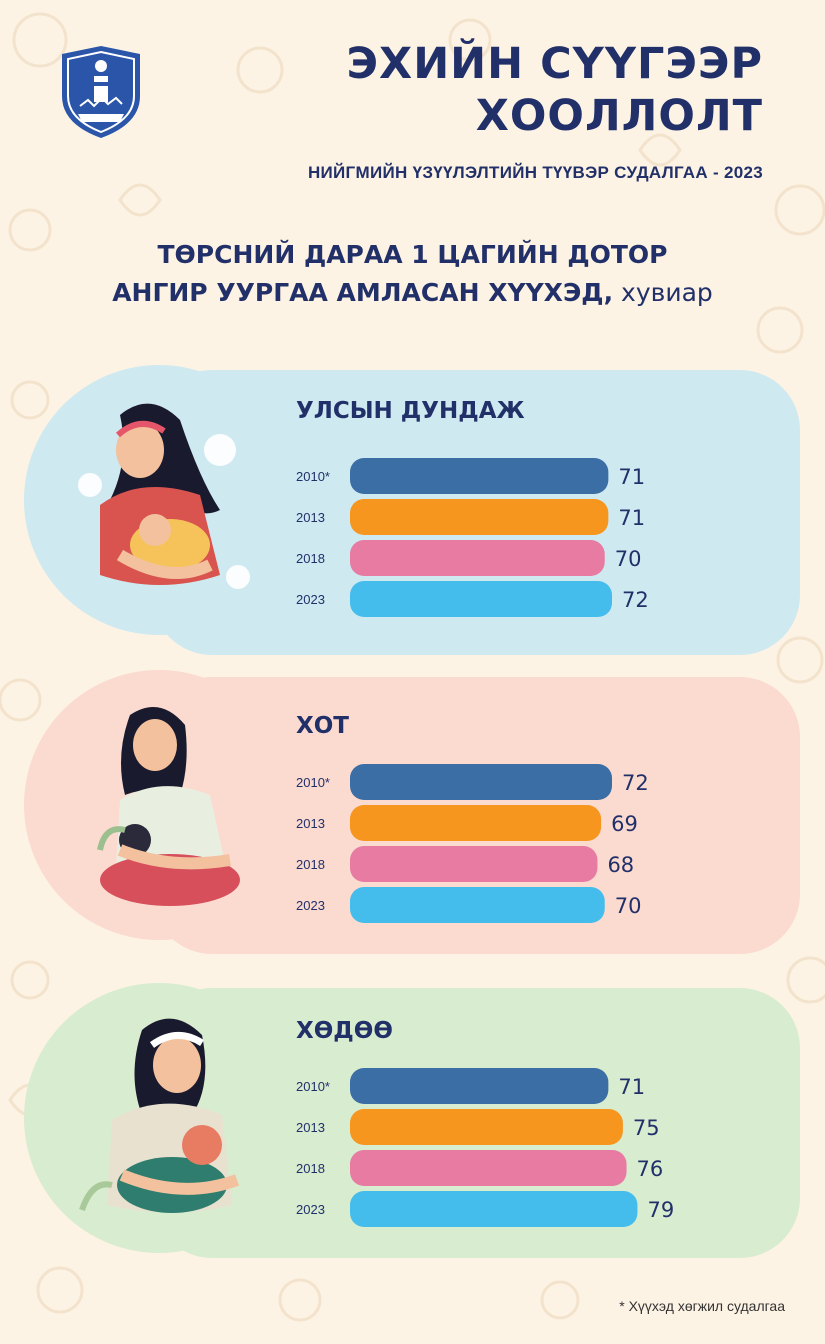  What do you see at coordinates (310, 905) in the screenshot?
I see `tick-label-urban-3: 2023` at bounding box center [310, 905].